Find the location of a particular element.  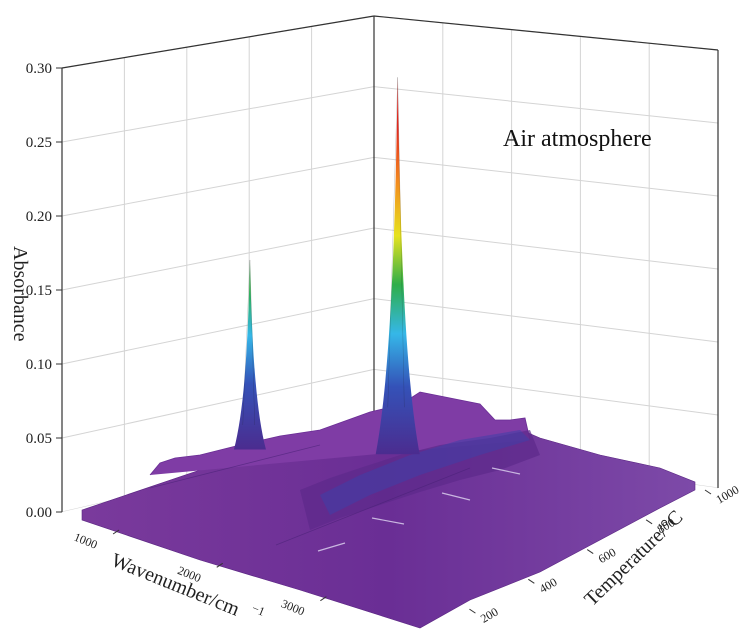

z-tick-label: 0.05 is located at coordinates (39, 439).